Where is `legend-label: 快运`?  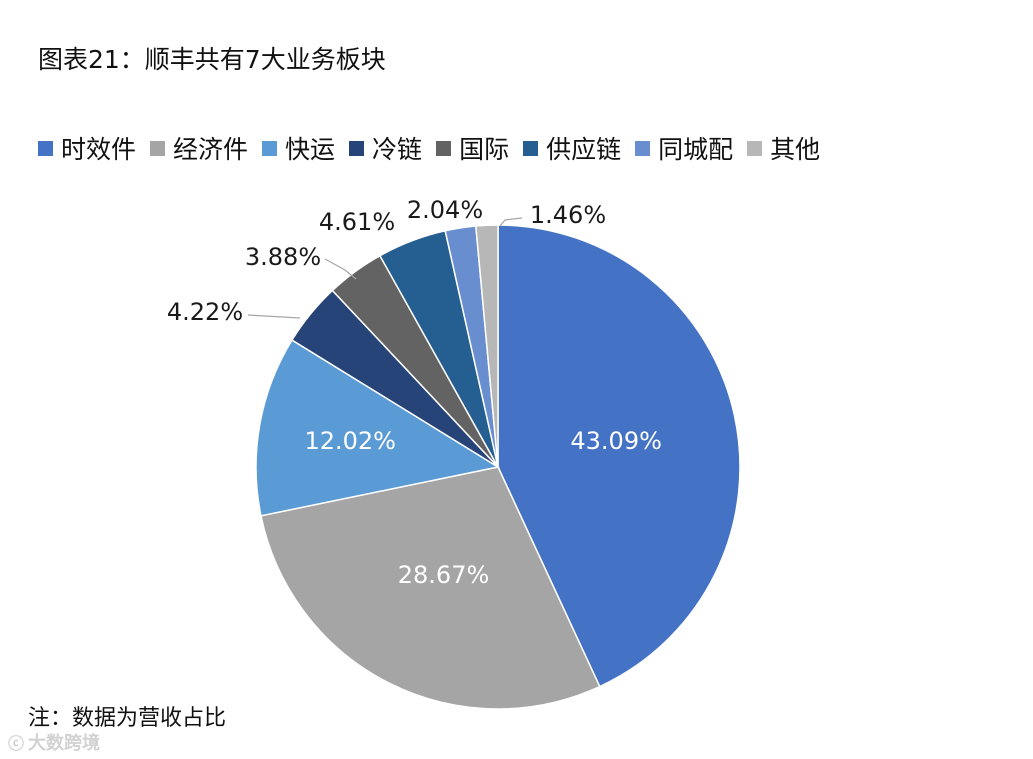 legend-label: 快运 is located at coordinates (310, 149).